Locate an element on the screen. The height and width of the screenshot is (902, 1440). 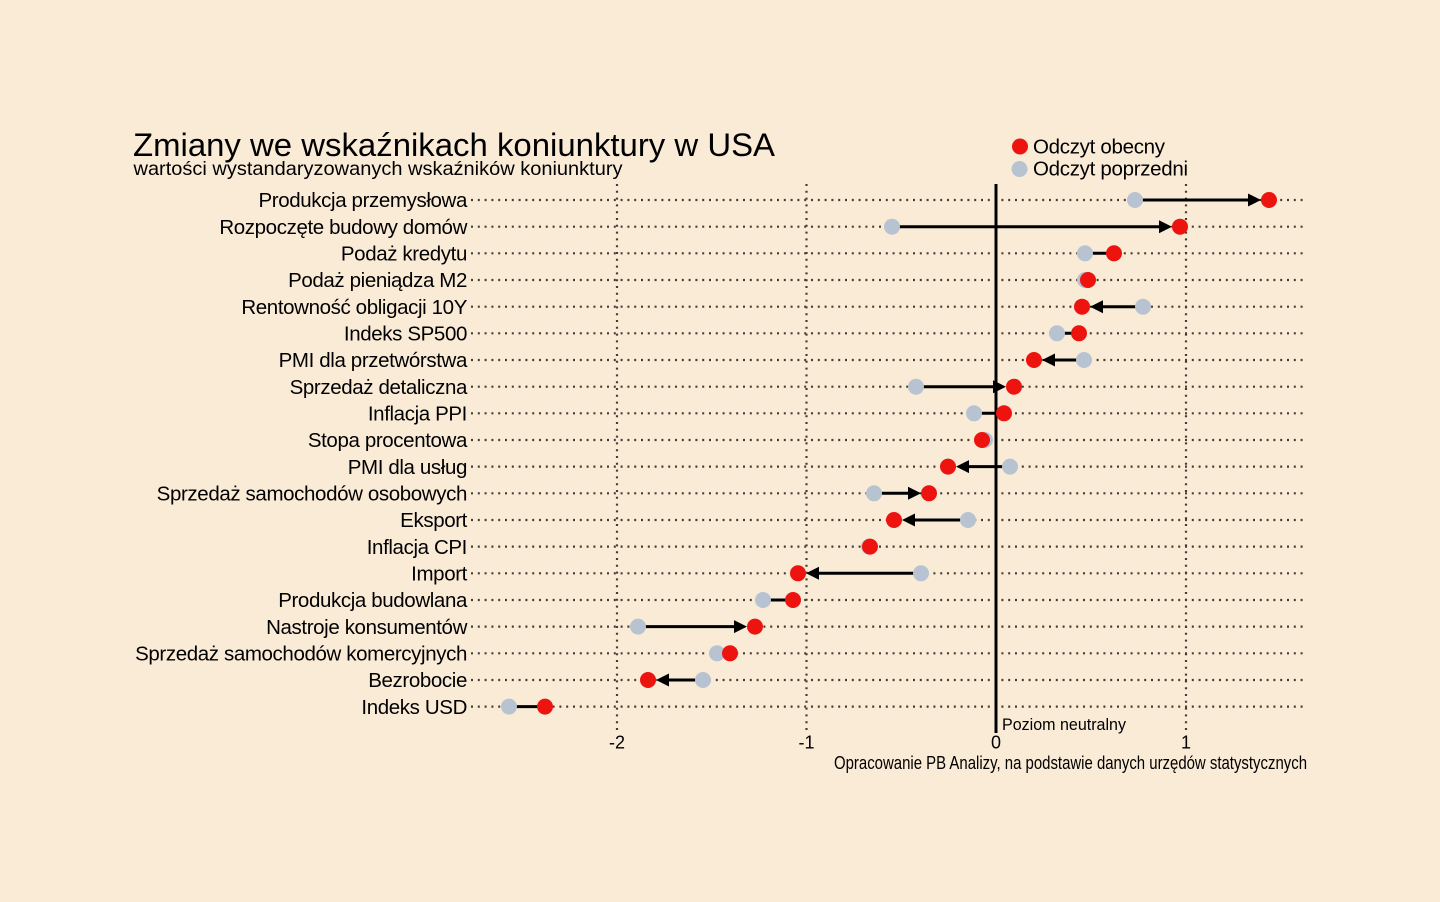
svg-text: Podaż kredytu is located at coordinates (404, 254).